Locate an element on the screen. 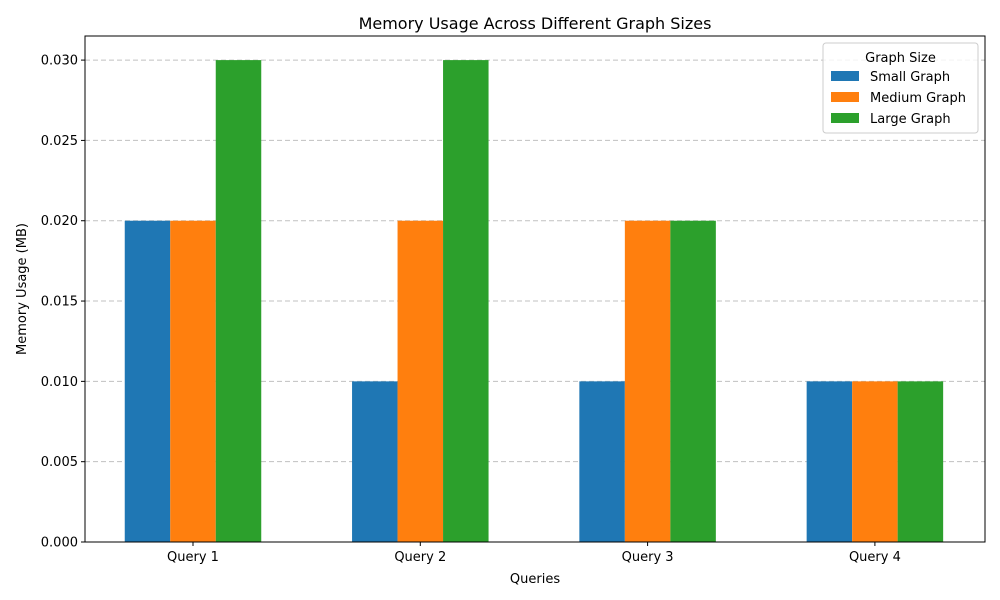 Image resolution: width=1000 pixels, height=600 pixels. legend-label: Small Graph is located at coordinates (910, 77).